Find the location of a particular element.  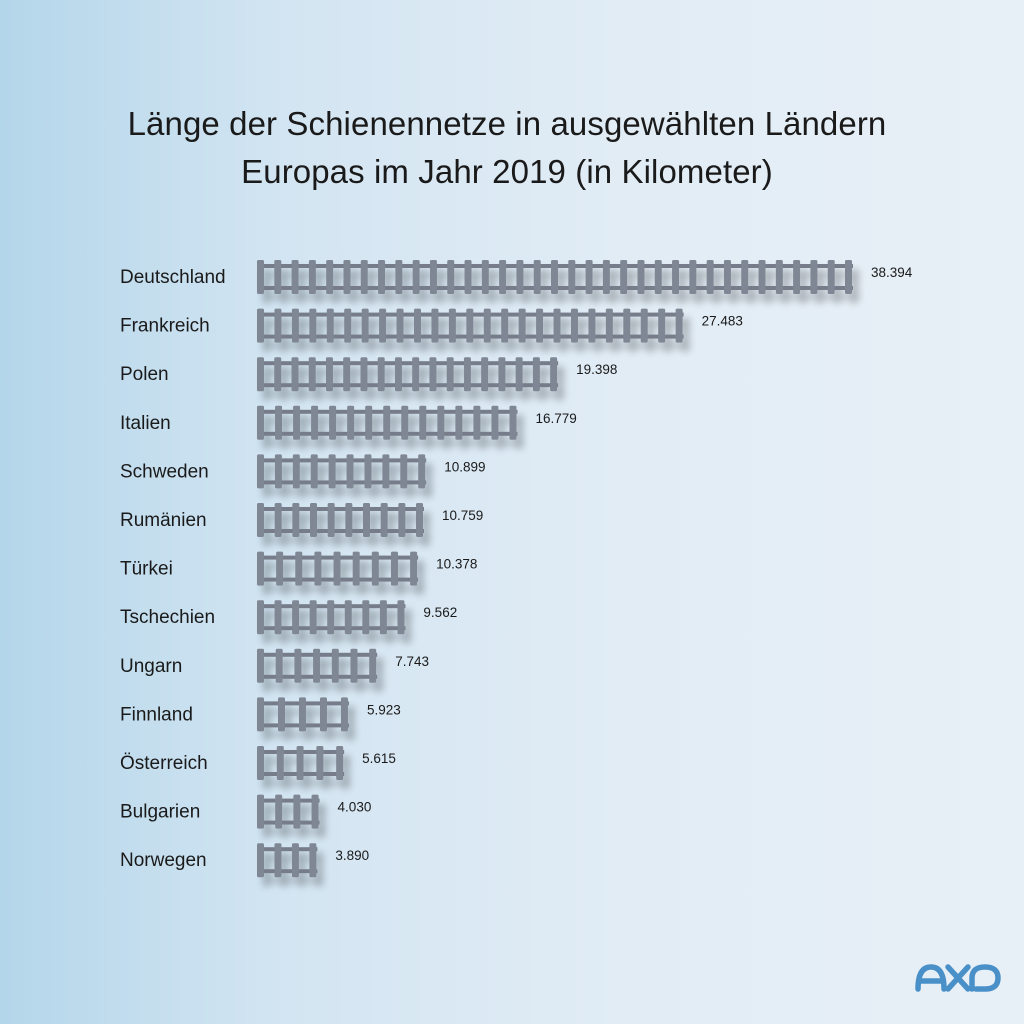

value-label: 5.615 is located at coordinates (379, 758).